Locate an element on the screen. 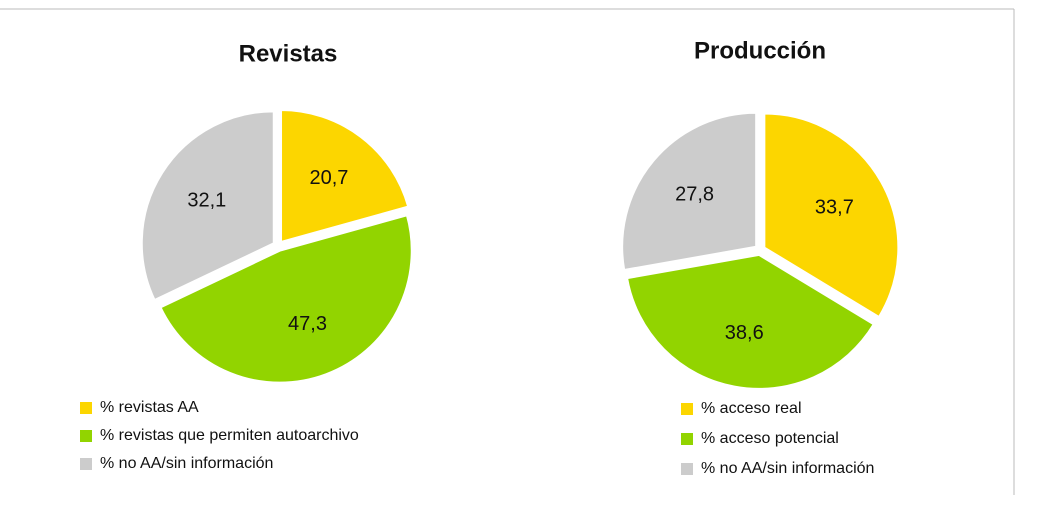  value-label: 38,6 is located at coordinates (744, 333).